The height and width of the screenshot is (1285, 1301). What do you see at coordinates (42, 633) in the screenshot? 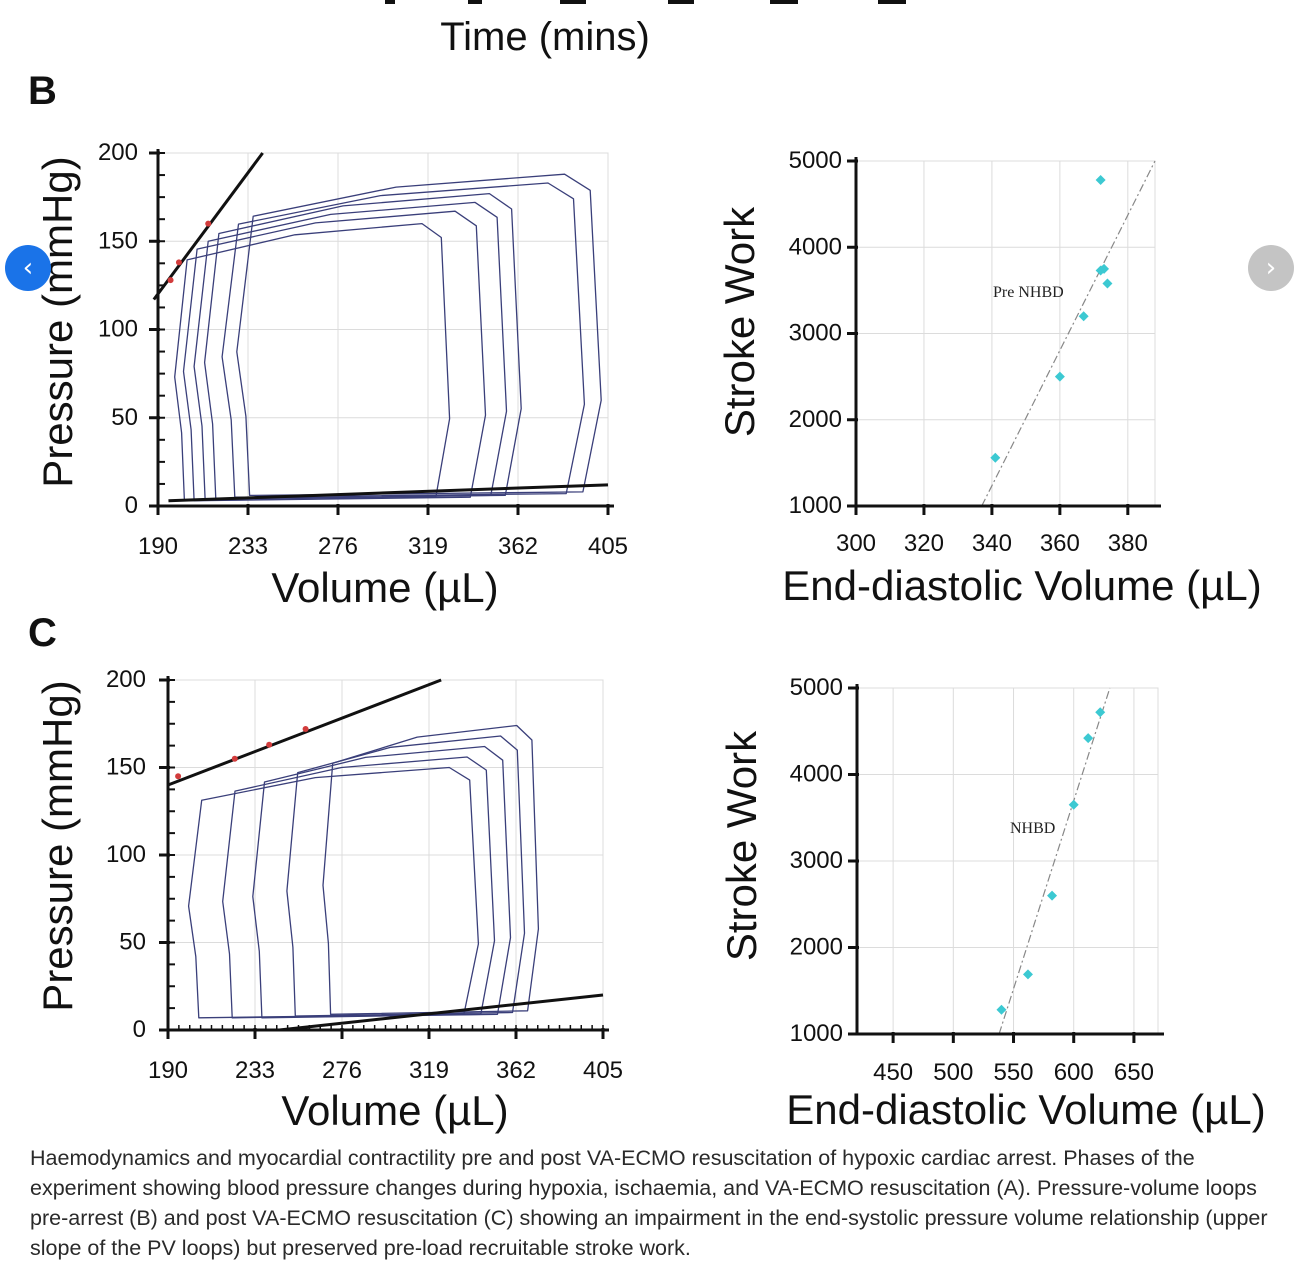
I see `panel-c-label: C` at bounding box center [42, 633].